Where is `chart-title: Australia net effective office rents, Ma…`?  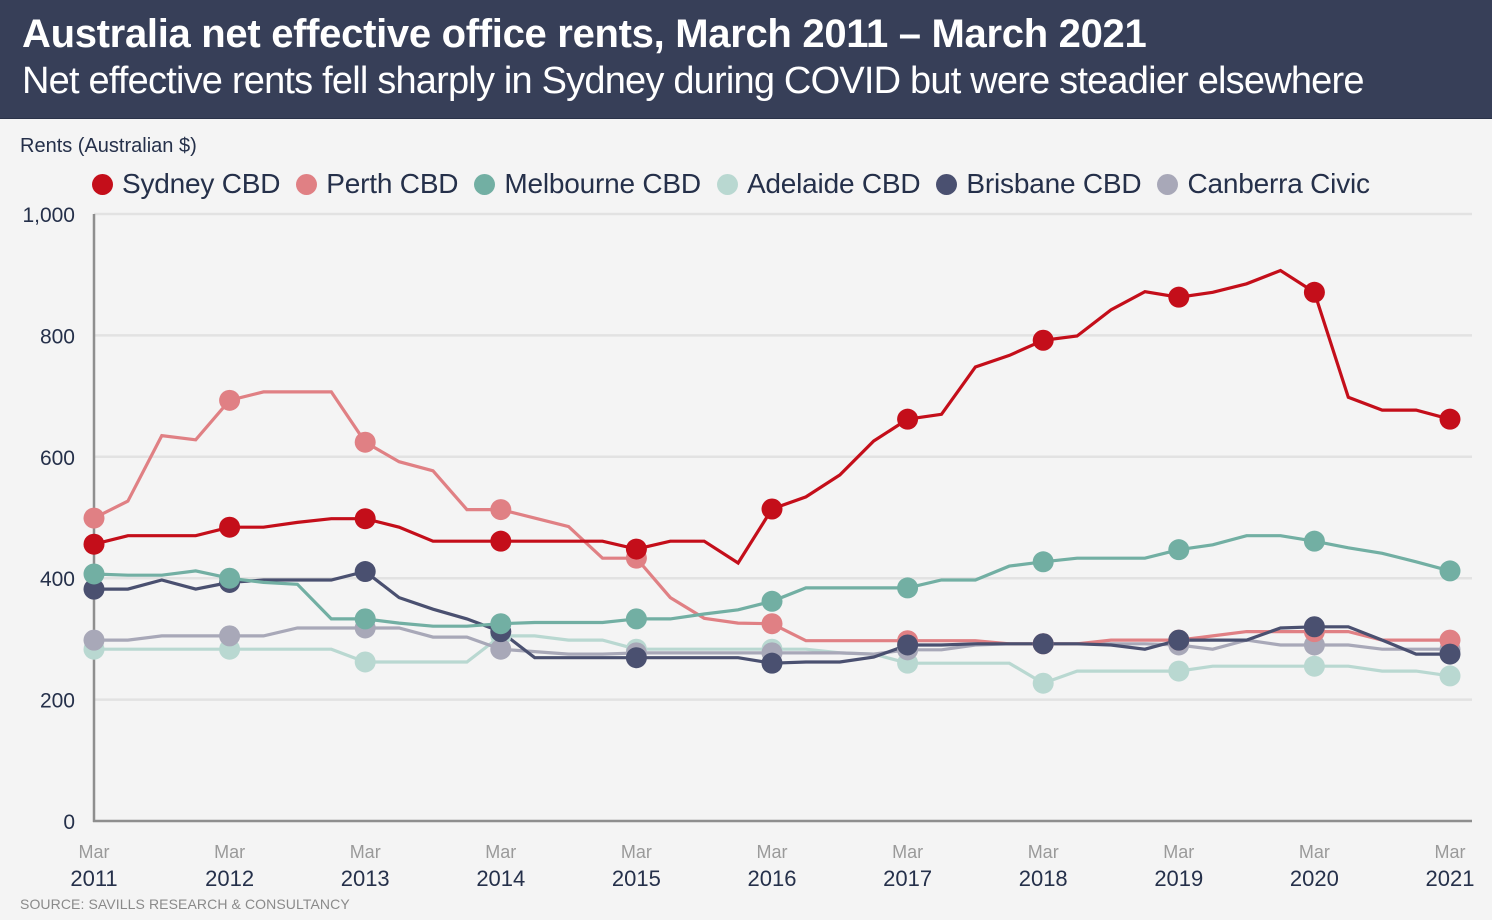 chart-title: Australia net effective office rents, Ma… is located at coordinates (584, 34).